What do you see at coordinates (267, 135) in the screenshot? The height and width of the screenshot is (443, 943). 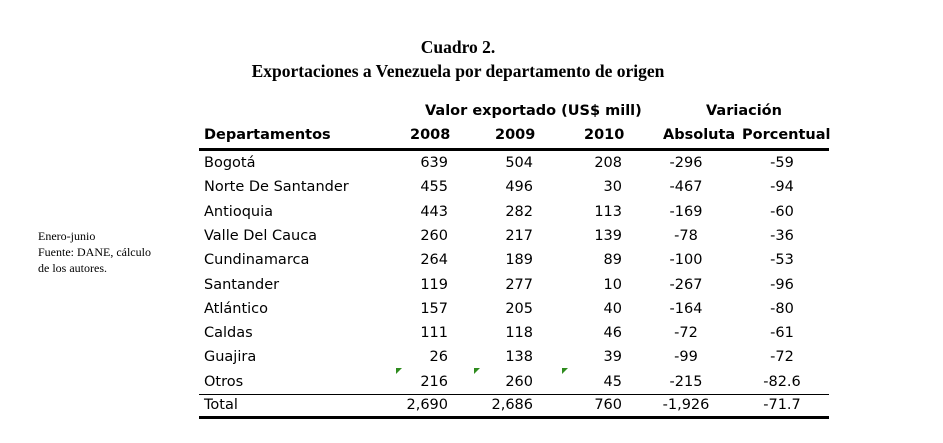 I see `header-department: Departamentos` at bounding box center [267, 135].